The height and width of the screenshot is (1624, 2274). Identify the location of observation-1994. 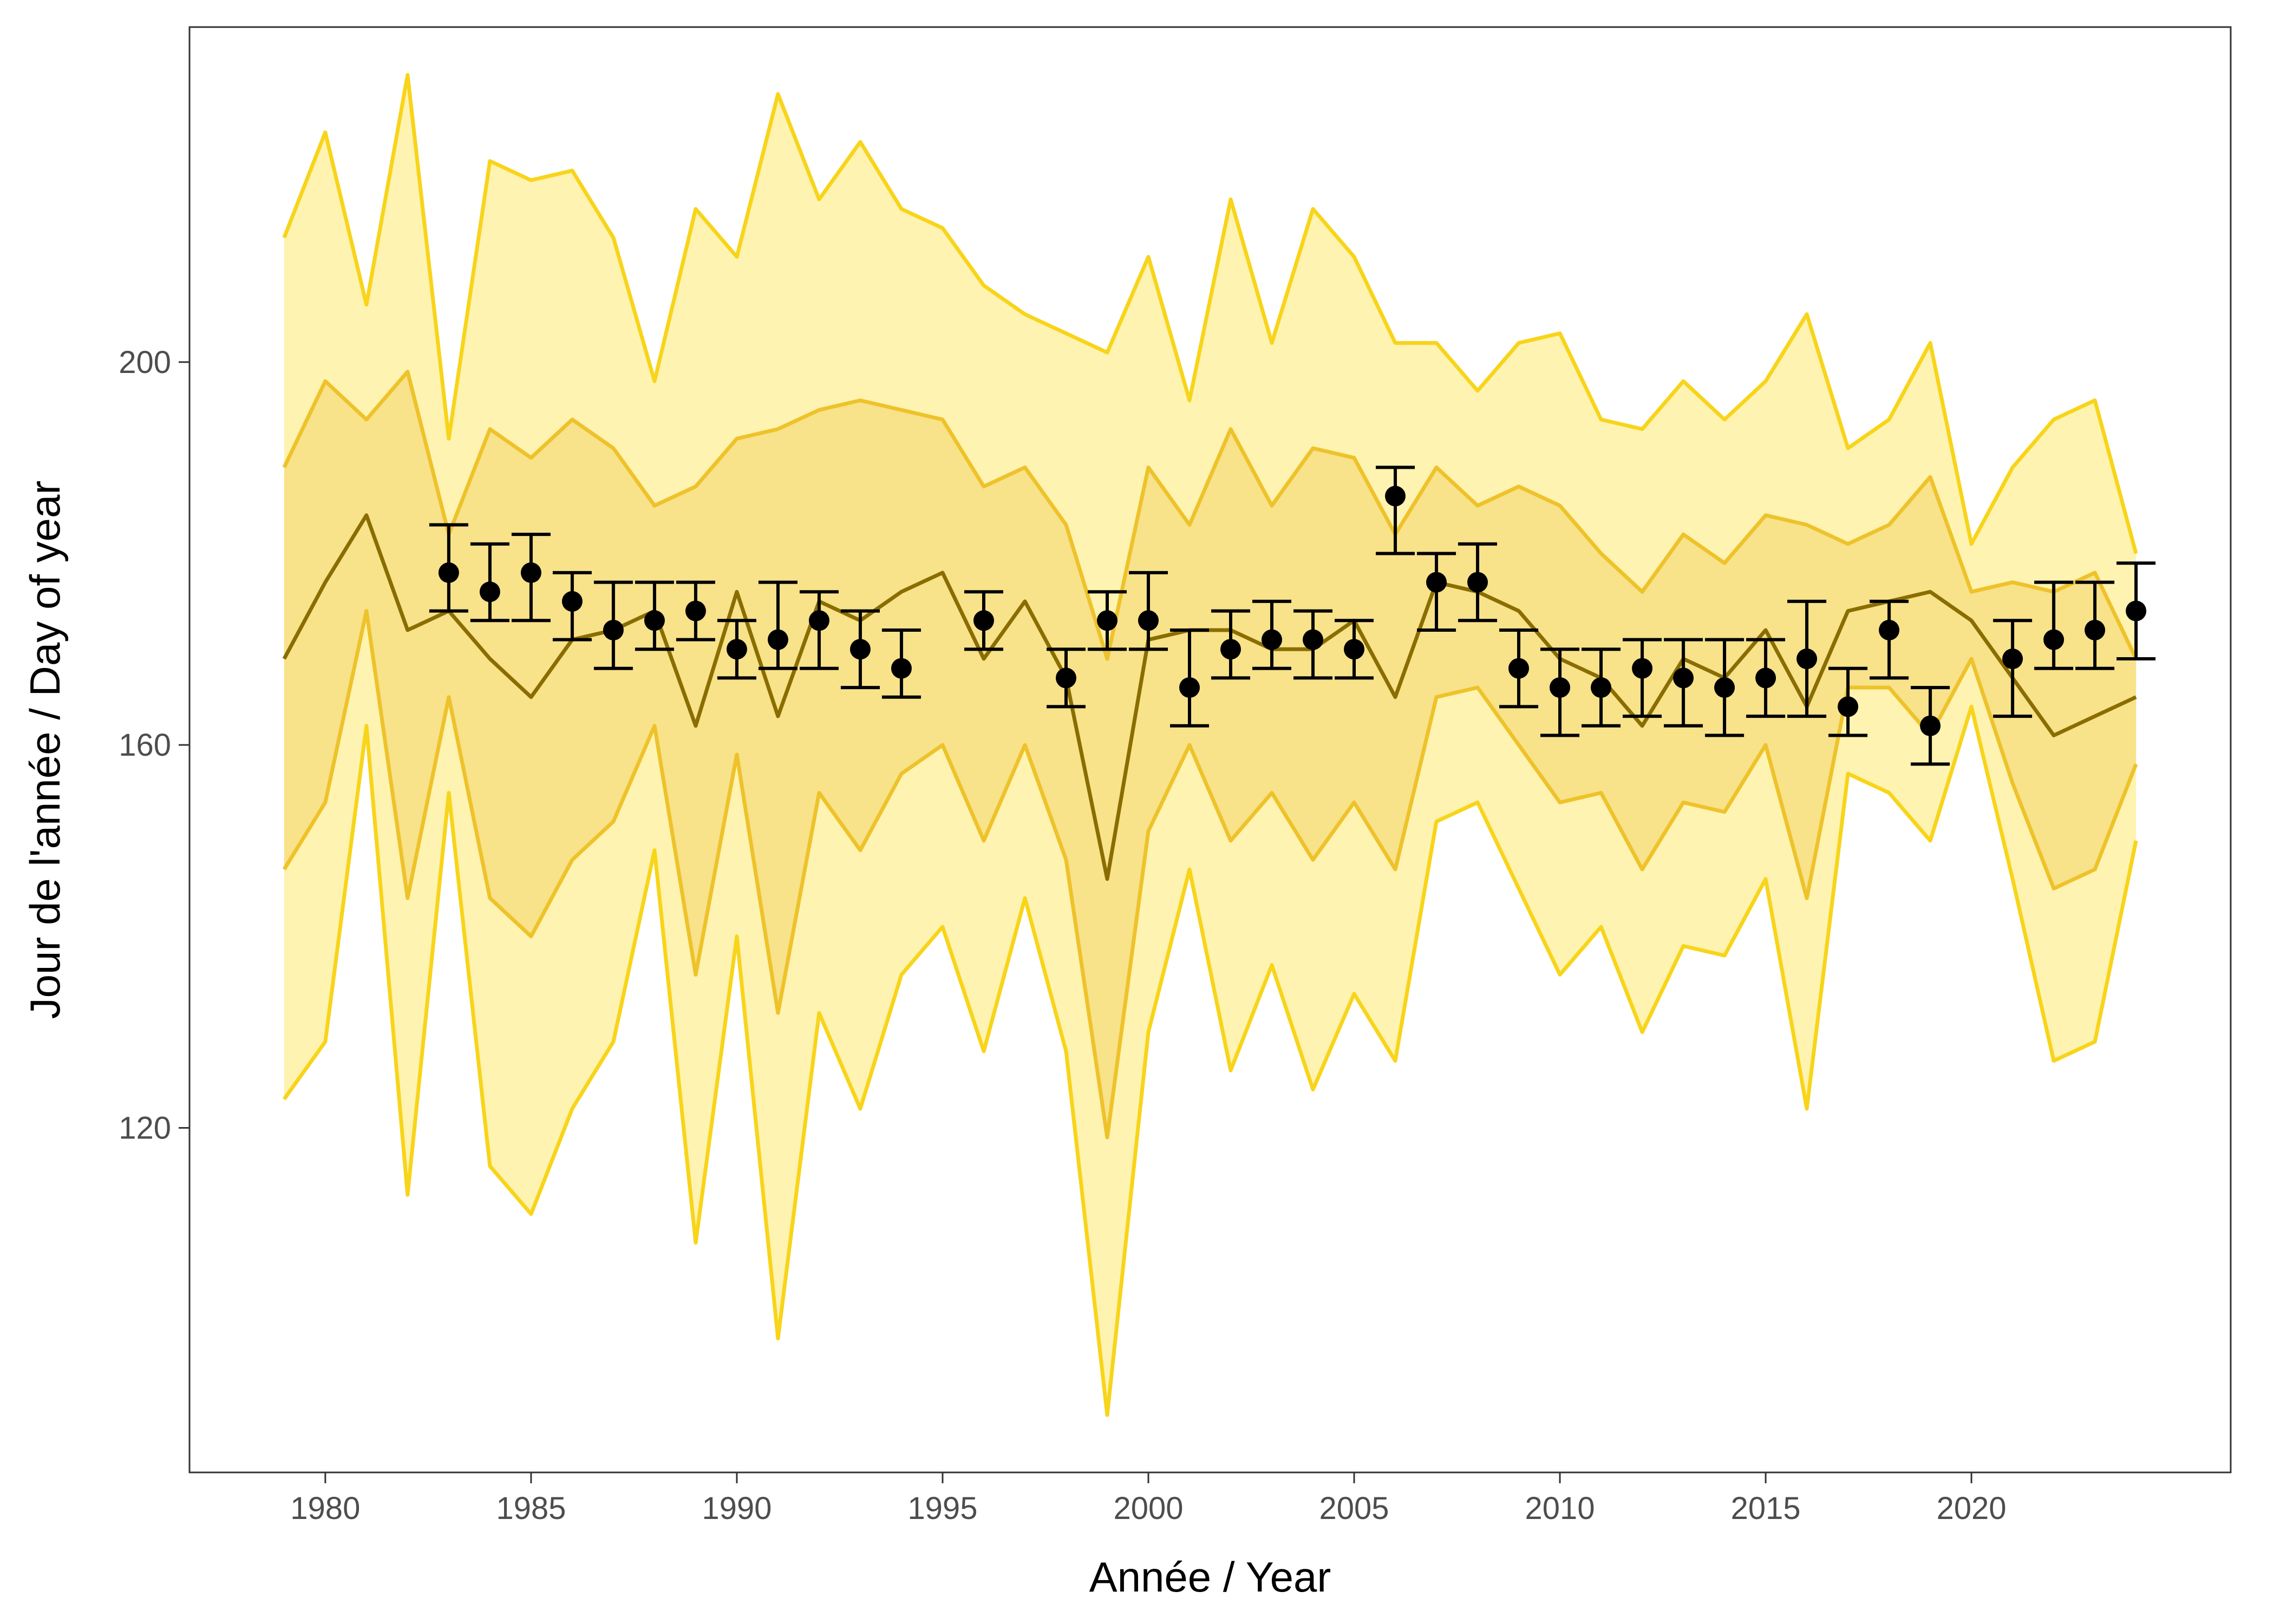
(901, 663).